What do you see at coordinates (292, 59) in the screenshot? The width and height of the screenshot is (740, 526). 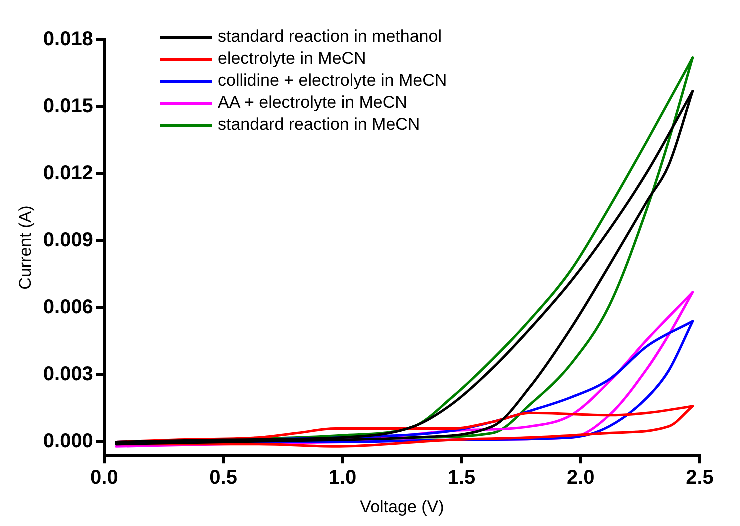 I see `legend-label: electrolyte in MeCN` at bounding box center [292, 59].